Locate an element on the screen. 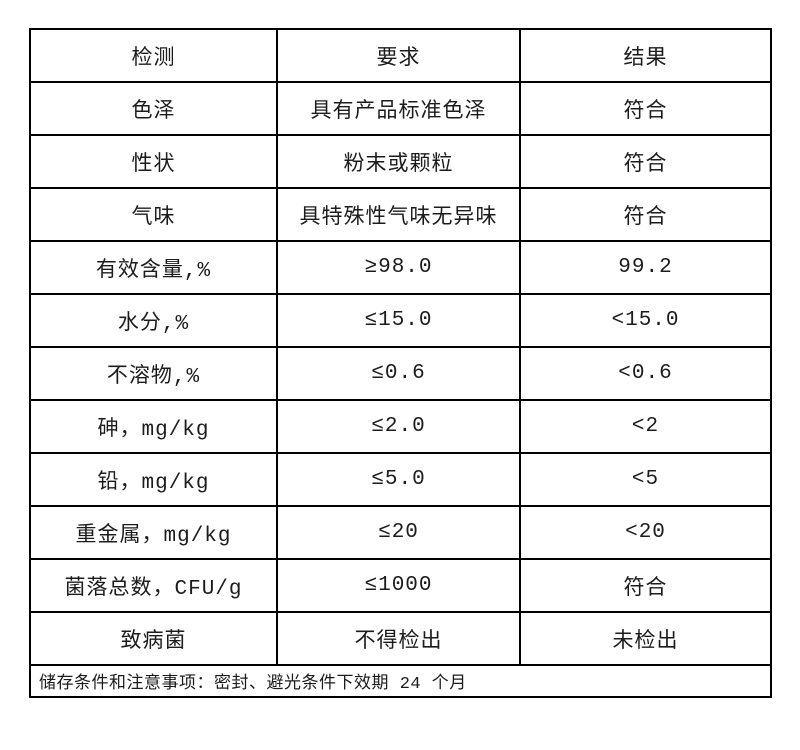 This screenshot has height=750, width=800. requirement-cell: ≤20 is located at coordinates (398, 532).